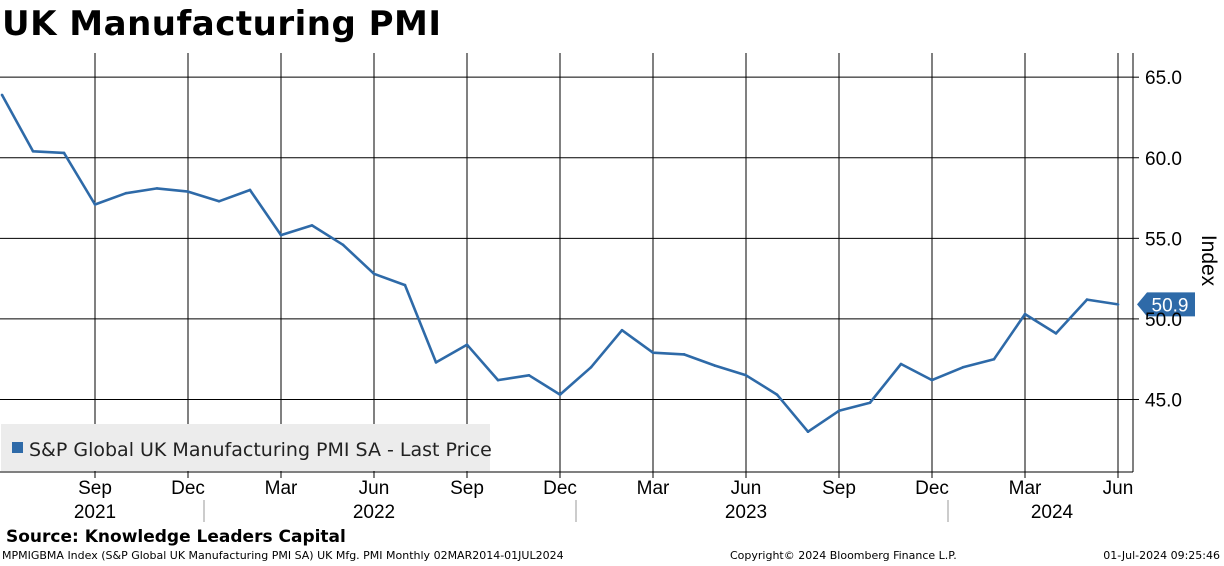 This screenshot has height=566, width=1224. Describe the element at coordinates (17, 447) in the screenshot. I see `legend-swatch` at that location.